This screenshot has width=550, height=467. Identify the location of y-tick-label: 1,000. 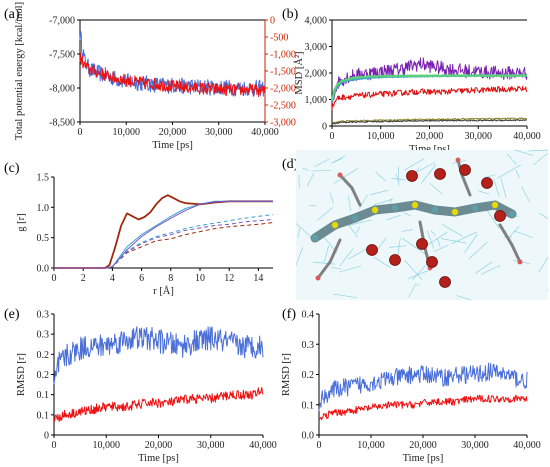
(316, 100).